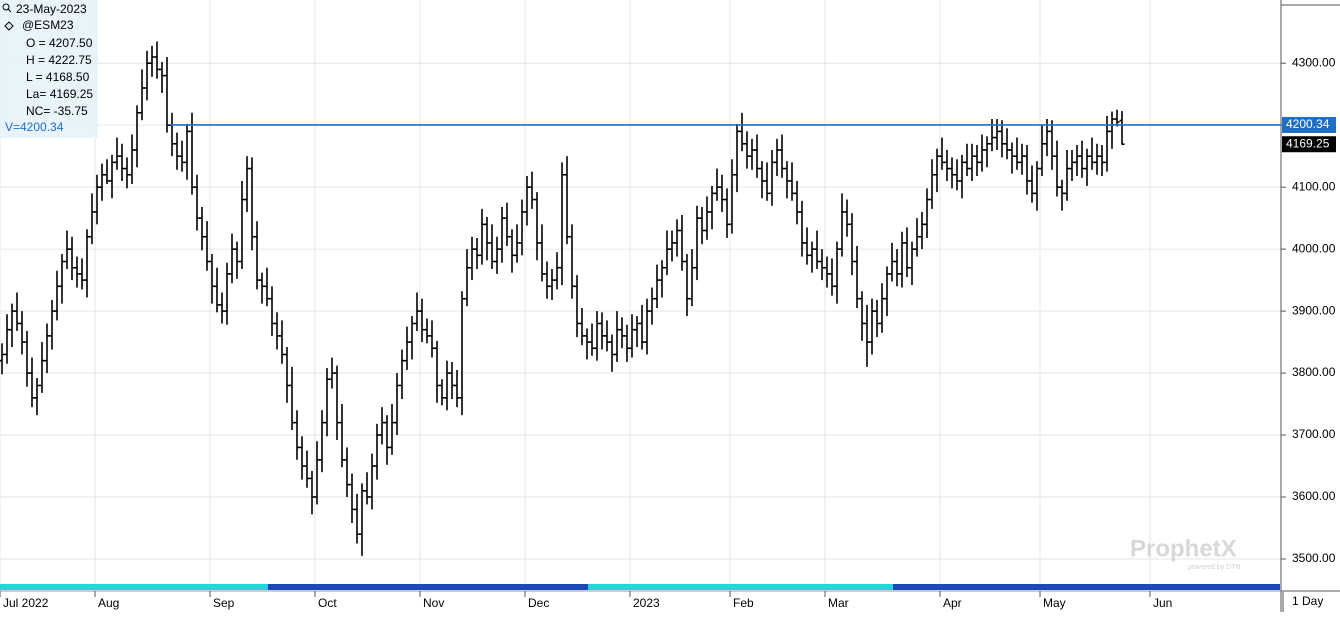  What do you see at coordinates (59, 60) in the screenshot?
I see `info-line: H = 4222.75` at bounding box center [59, 60].